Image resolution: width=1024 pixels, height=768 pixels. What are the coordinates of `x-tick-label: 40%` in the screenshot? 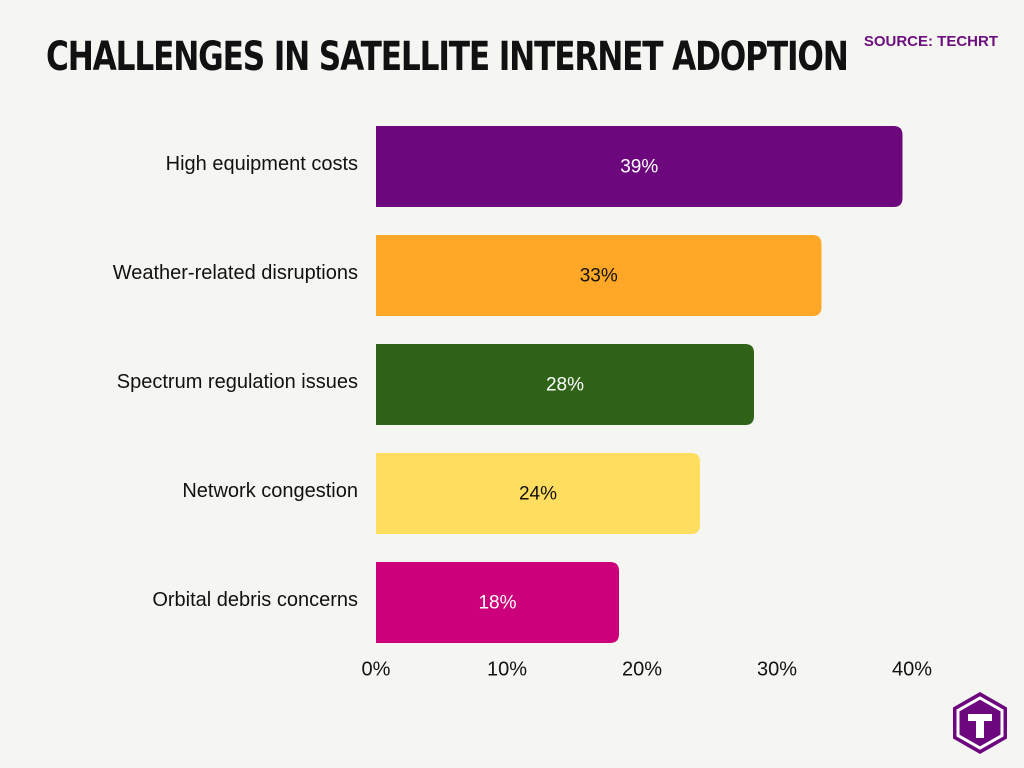 It's located at (912, 669).